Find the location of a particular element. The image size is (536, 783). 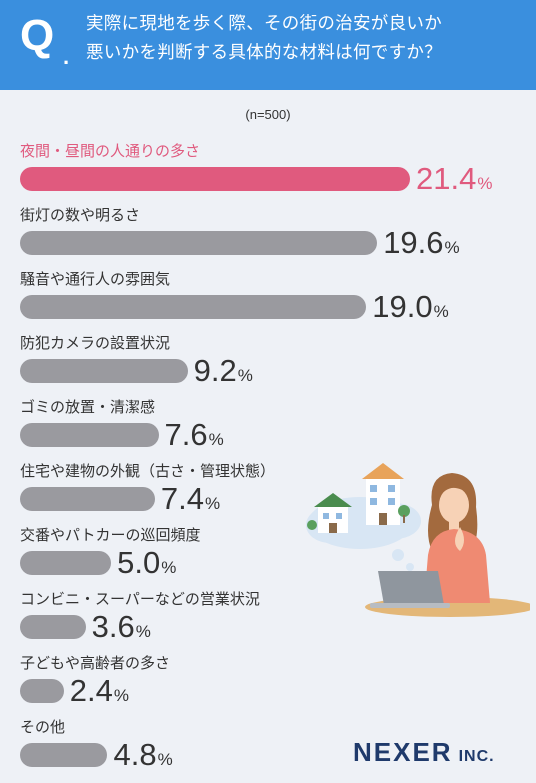

category-label: ゴミの放置・清潔感 is located at coordinates (88, 407).